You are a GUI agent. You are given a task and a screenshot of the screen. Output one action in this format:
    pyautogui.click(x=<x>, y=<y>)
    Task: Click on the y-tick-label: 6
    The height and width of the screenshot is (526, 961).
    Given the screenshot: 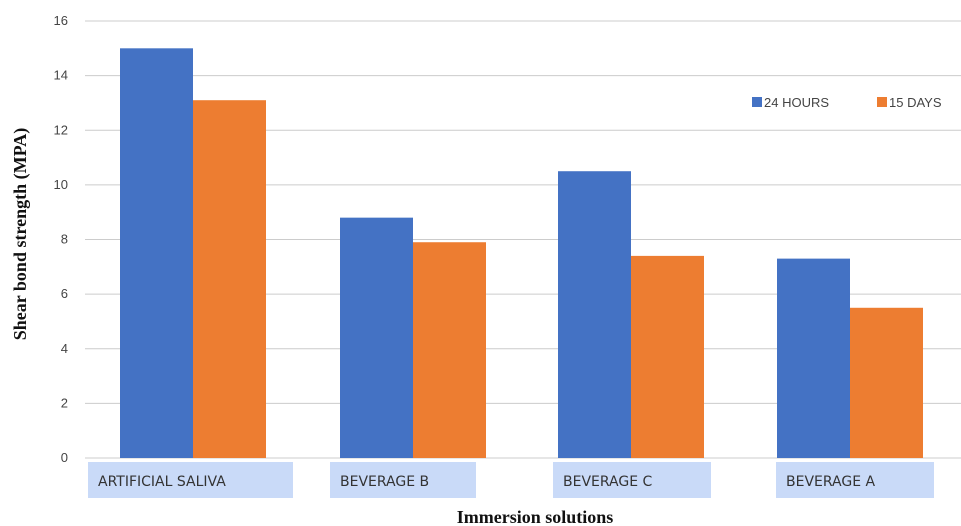 What is the action you would take?
    pyautogui.click(x=64, y=293)
    